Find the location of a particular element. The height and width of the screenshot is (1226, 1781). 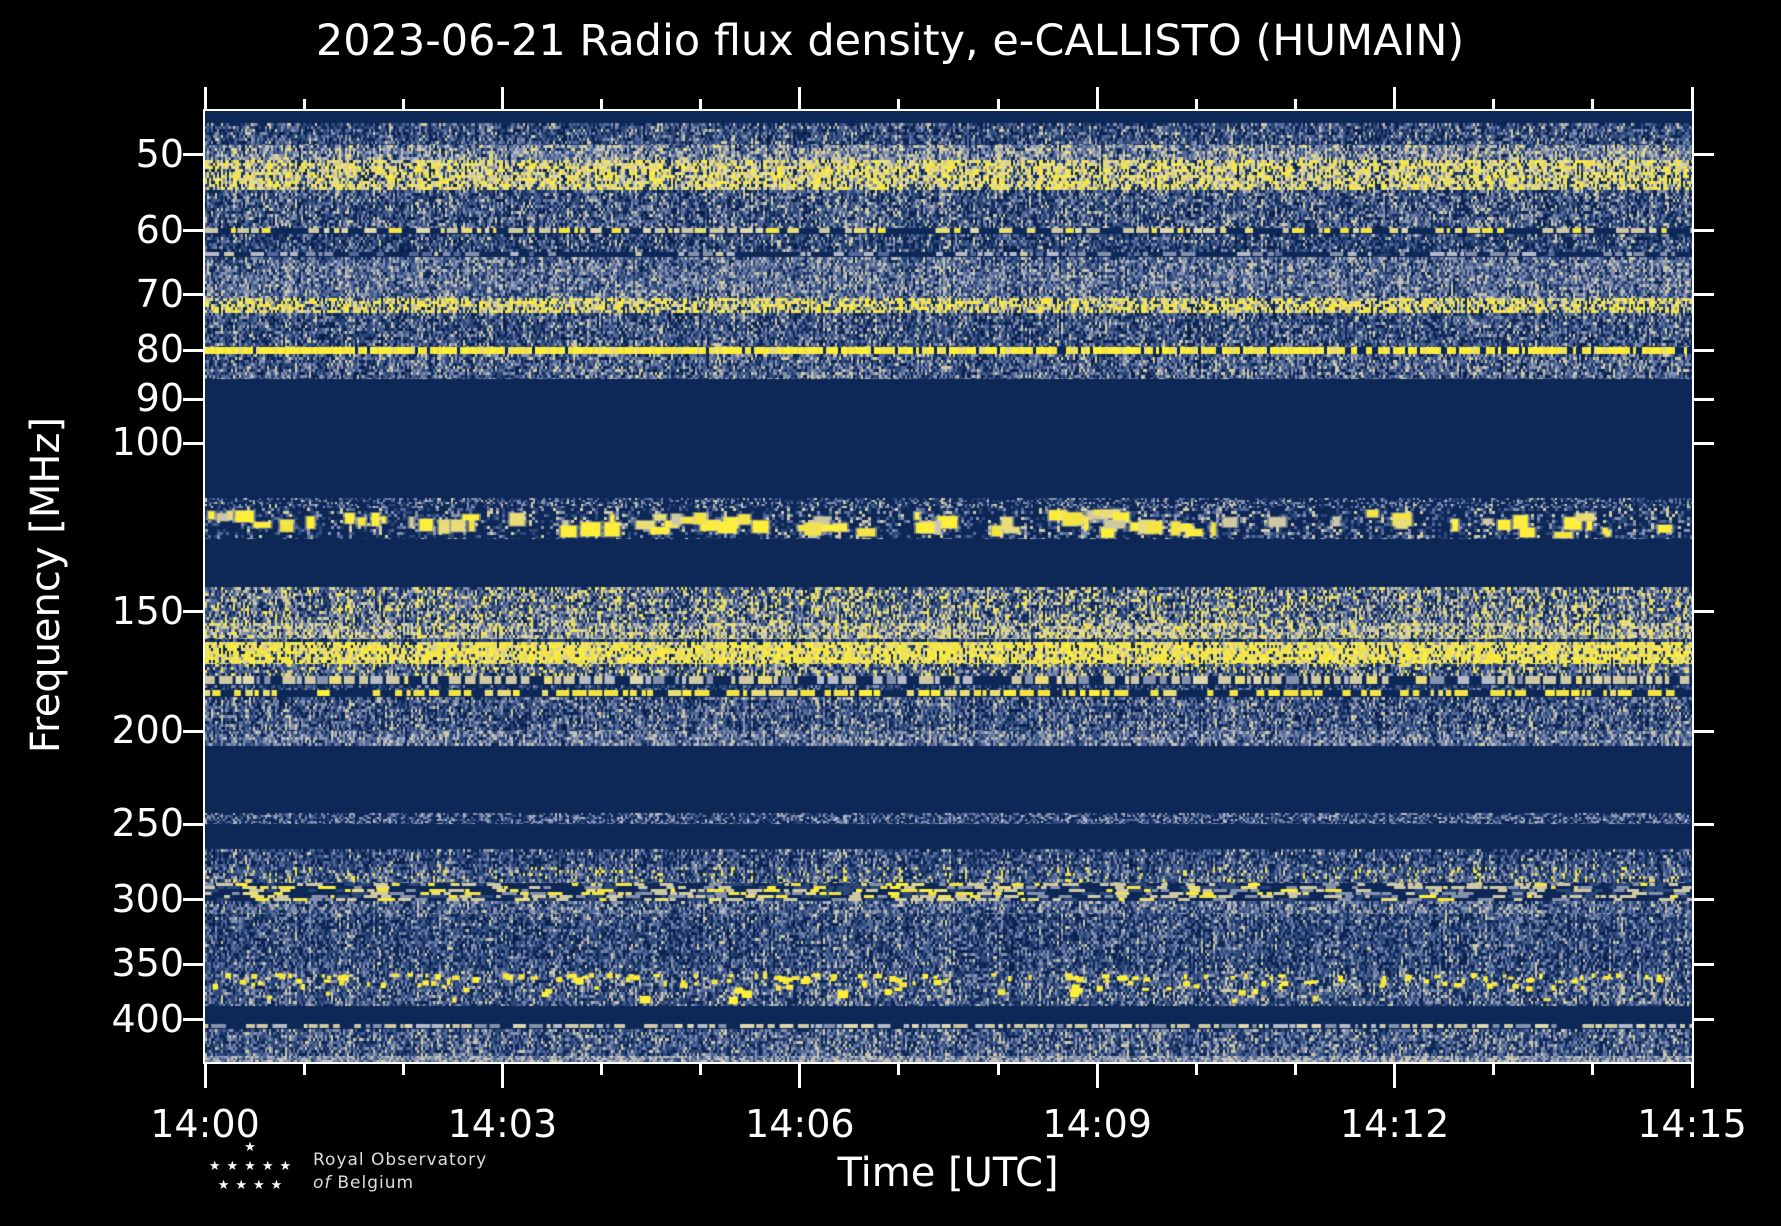

y-tick-label: 400 is located at coordinates (147, 1018).